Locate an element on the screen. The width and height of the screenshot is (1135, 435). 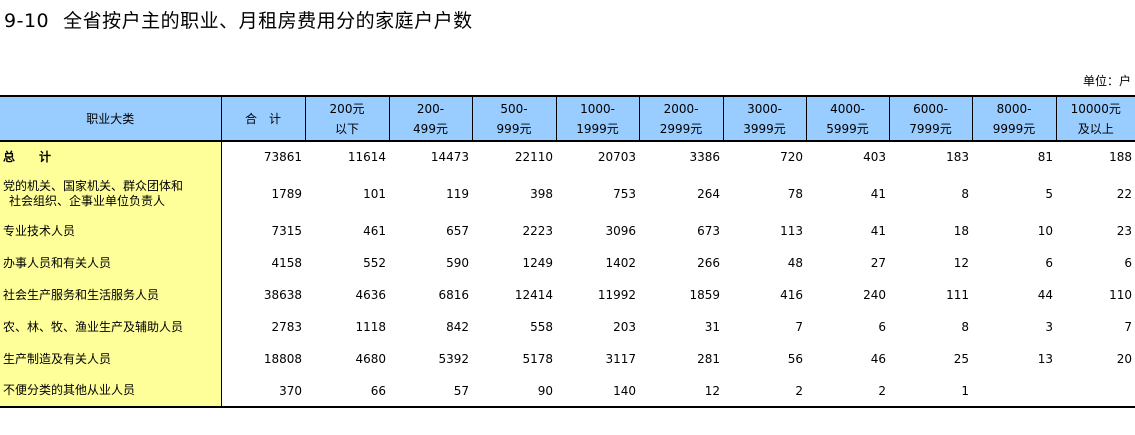
column-header-line1: 合 计 is located at coordinates (262, 118).